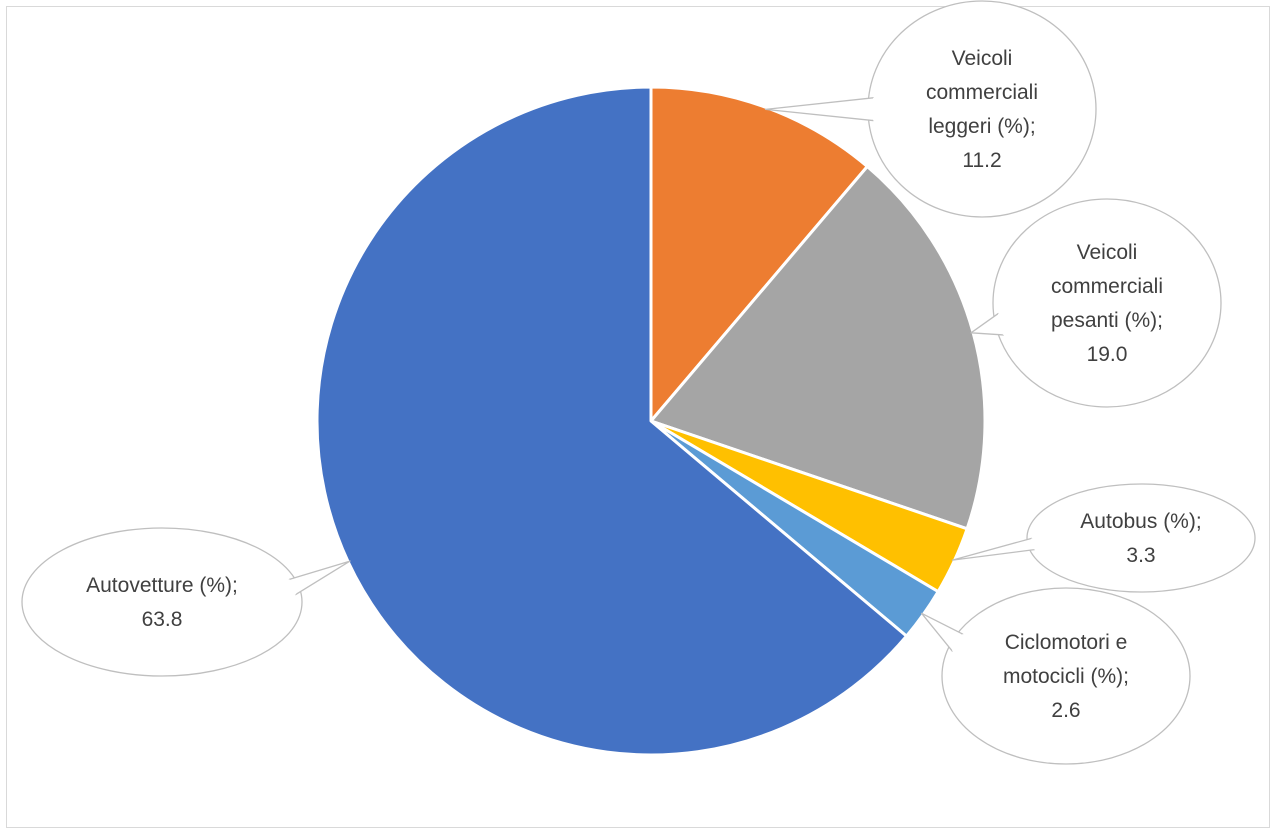 This screenshot has width=1278, height=835. I want to click on data-label-text: 11.2, so click(981, 160).